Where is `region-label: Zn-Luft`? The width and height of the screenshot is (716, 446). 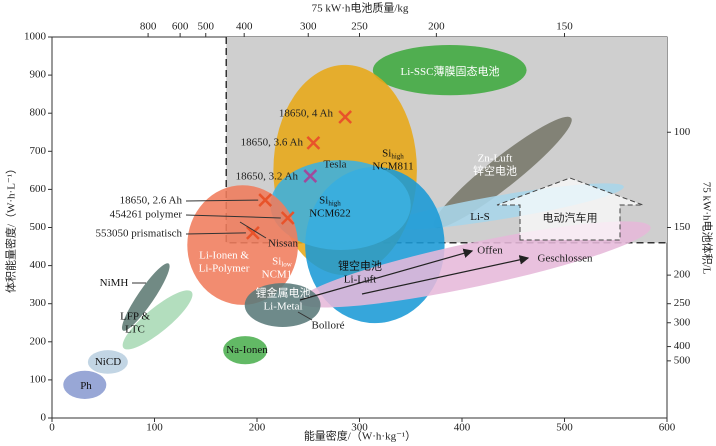
region-label: Zn-Luft is located at coordinates (495, 158).